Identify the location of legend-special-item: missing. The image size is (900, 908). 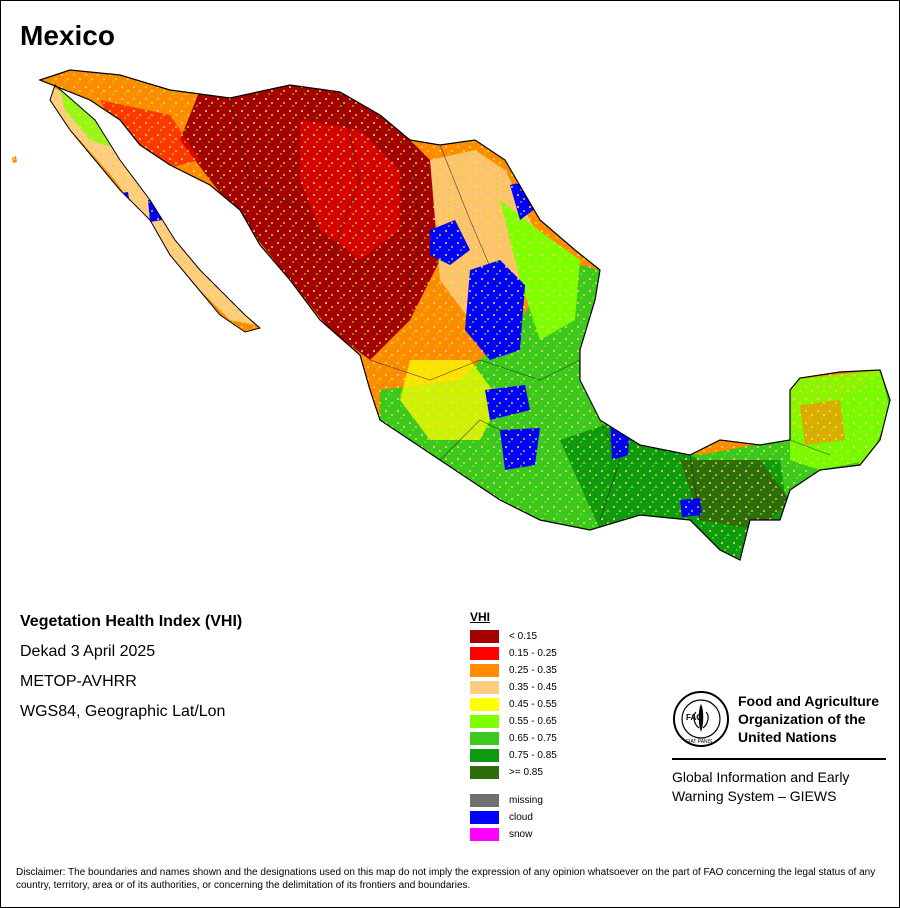
(513, 800).